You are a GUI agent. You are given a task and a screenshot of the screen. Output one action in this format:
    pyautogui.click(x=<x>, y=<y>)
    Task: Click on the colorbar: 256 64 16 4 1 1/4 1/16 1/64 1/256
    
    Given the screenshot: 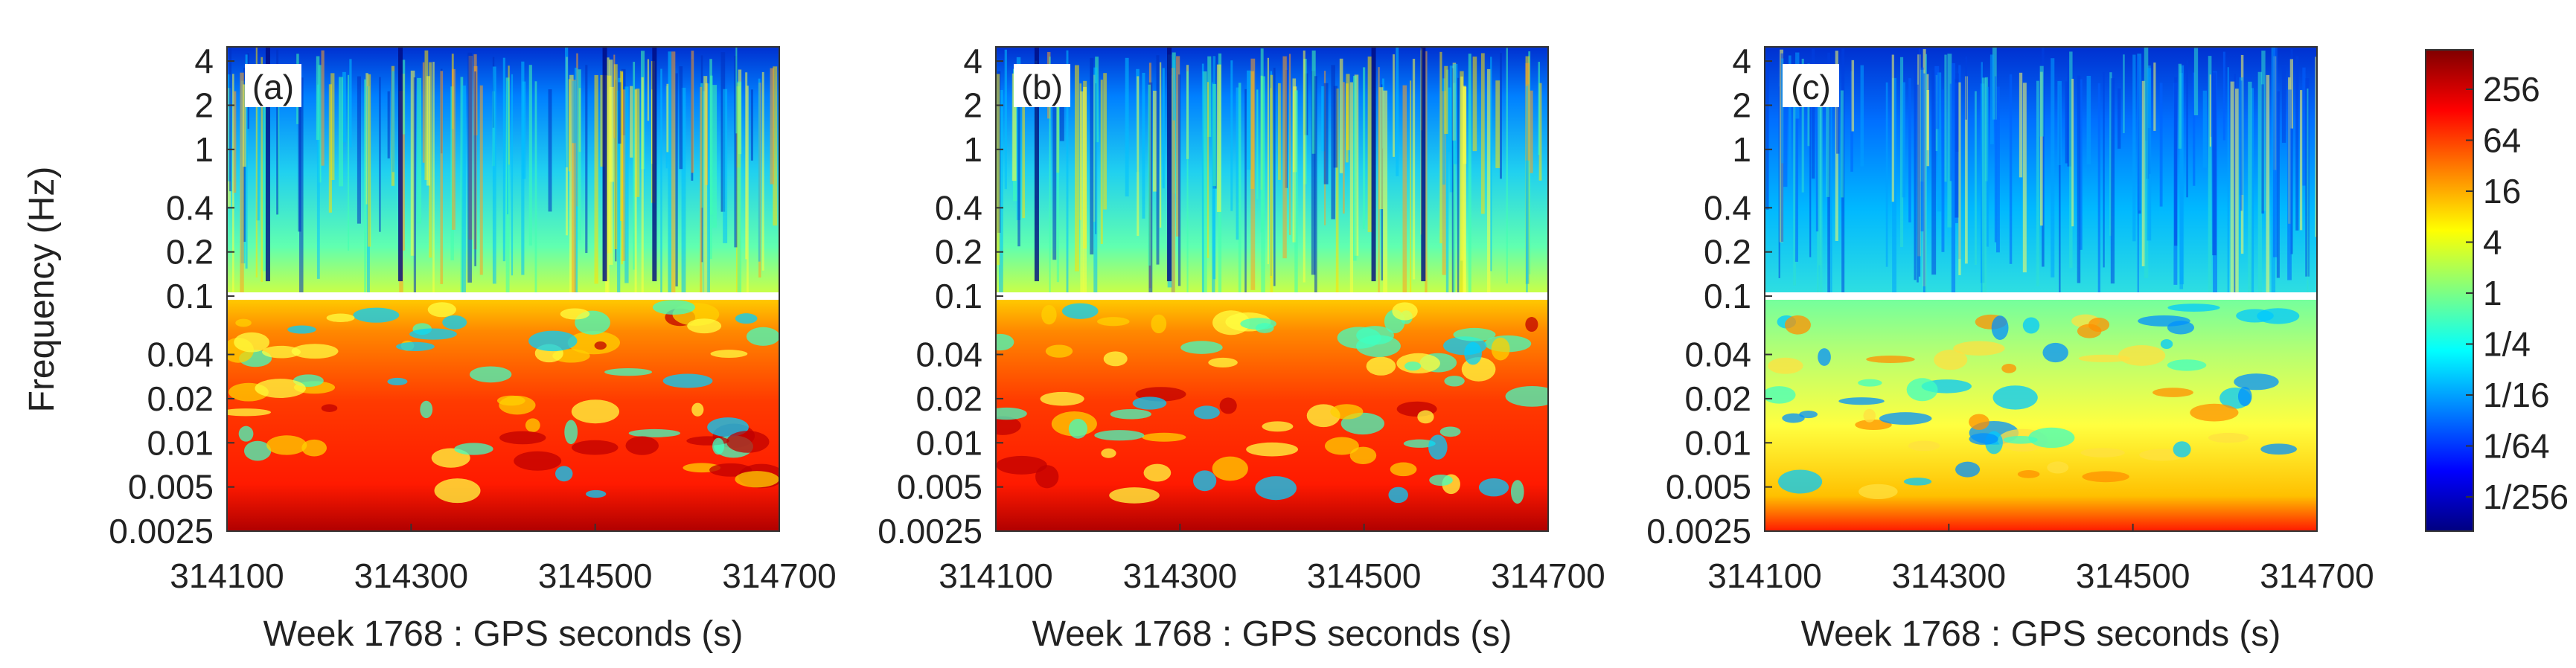 What is the action you would take?
    pyautogui.click(x=2497, y=290)
    